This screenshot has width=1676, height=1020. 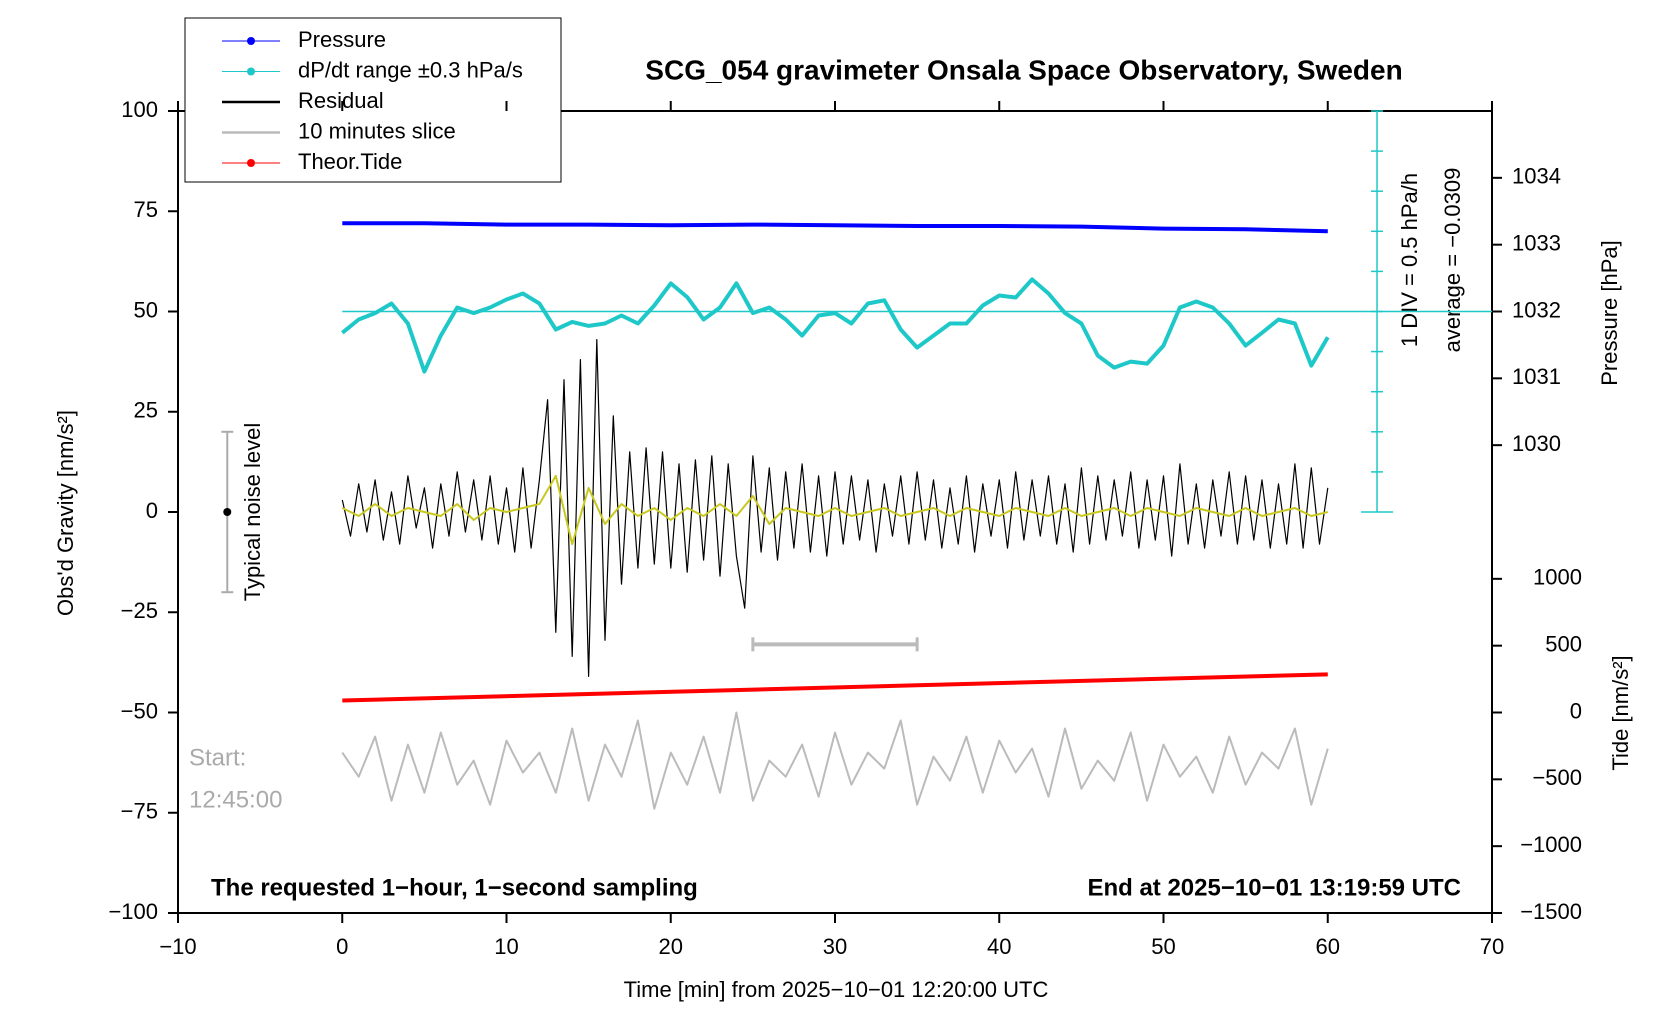 I want to click on y-tick-label: −75, so click(x=139, y=811).